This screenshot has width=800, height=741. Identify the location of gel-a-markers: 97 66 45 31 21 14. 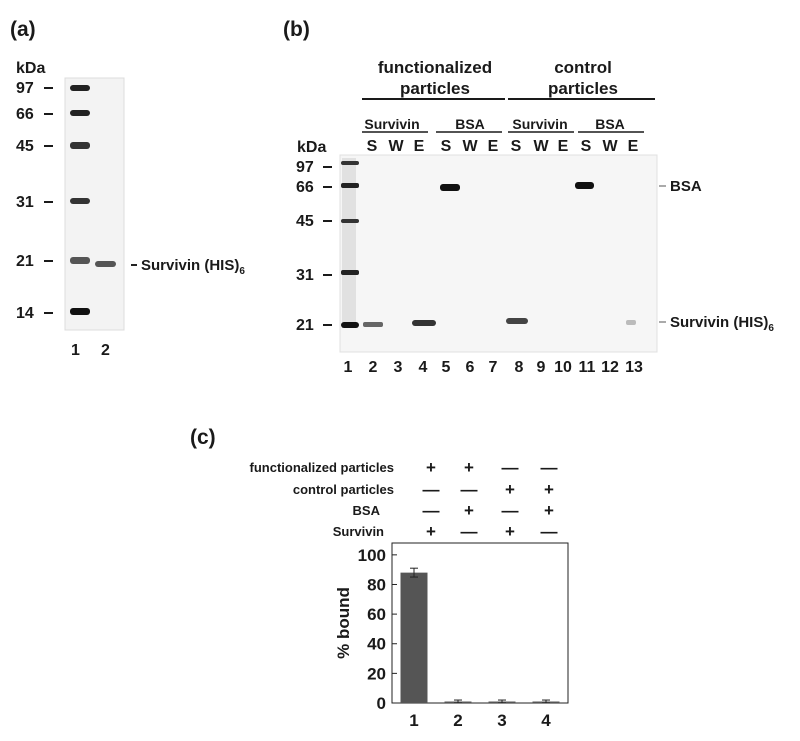
(34, 201).